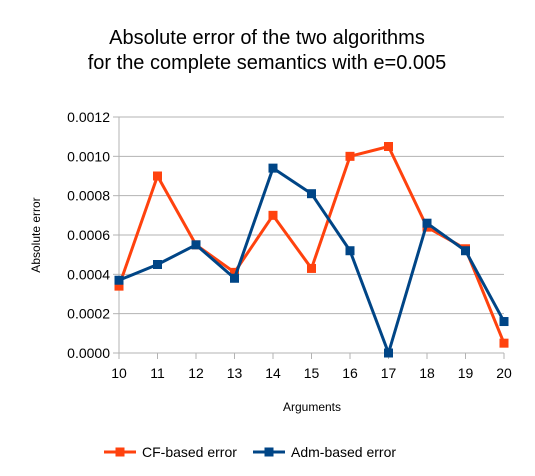 Image resolution: width=535 pixels, height=476 pixels. What do you see at coordinates (312, 373) in the screenshot?
I see `x-tick-label: 15` at bounding box center [312, 373].